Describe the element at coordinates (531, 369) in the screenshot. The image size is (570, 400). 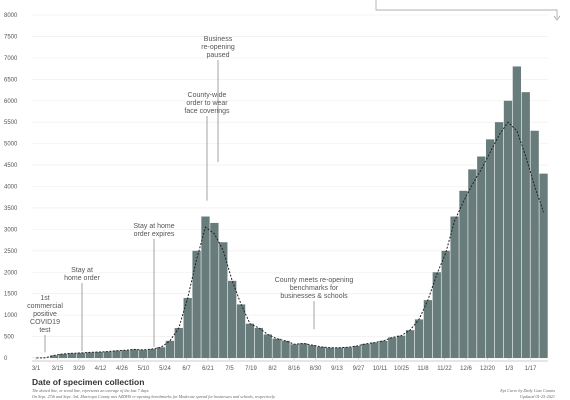
I see `x-tick-label: 1/17` at that location.